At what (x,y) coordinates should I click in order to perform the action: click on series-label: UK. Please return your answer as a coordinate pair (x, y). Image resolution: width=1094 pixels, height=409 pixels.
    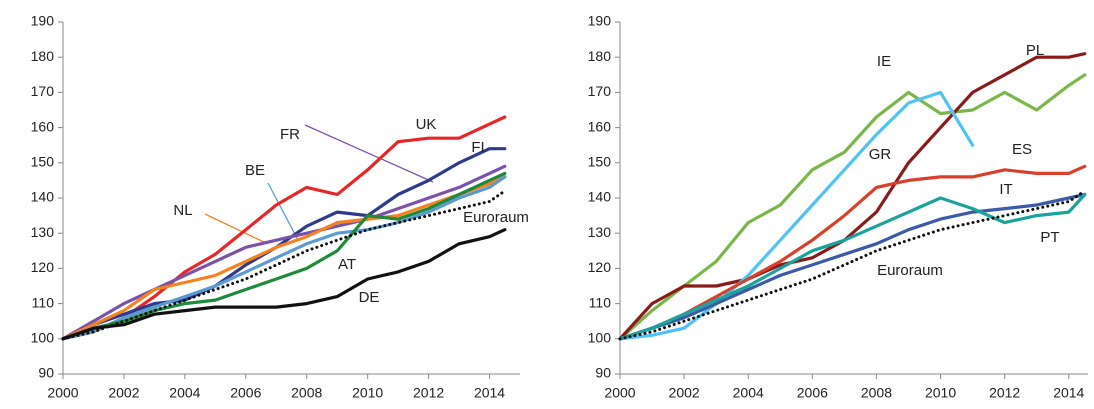
    Looking at the image, I should click on (426, 124).